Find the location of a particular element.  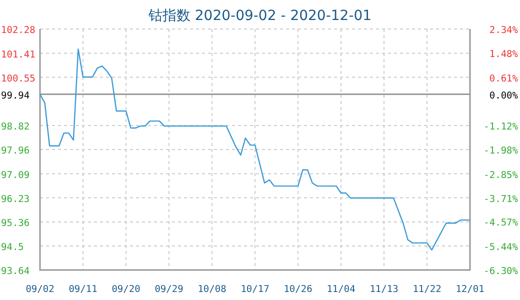

y-tick-label: 99.94 is located at coordinates (15, 96).